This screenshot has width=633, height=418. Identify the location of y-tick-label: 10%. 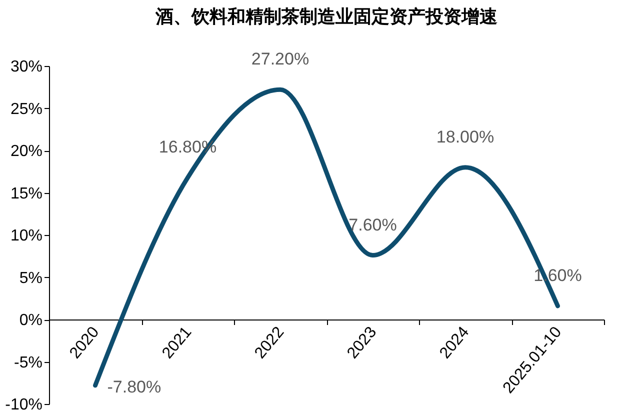
(26, 236).